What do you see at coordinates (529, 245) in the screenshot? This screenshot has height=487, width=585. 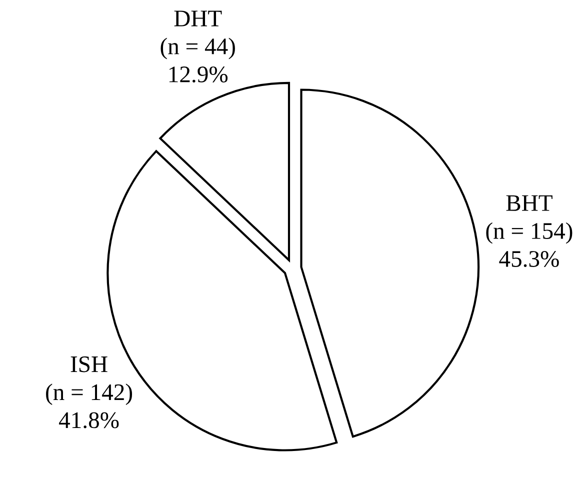 I see `data-label: (n = 154) 45.3%` at bounding box center [529, 245].